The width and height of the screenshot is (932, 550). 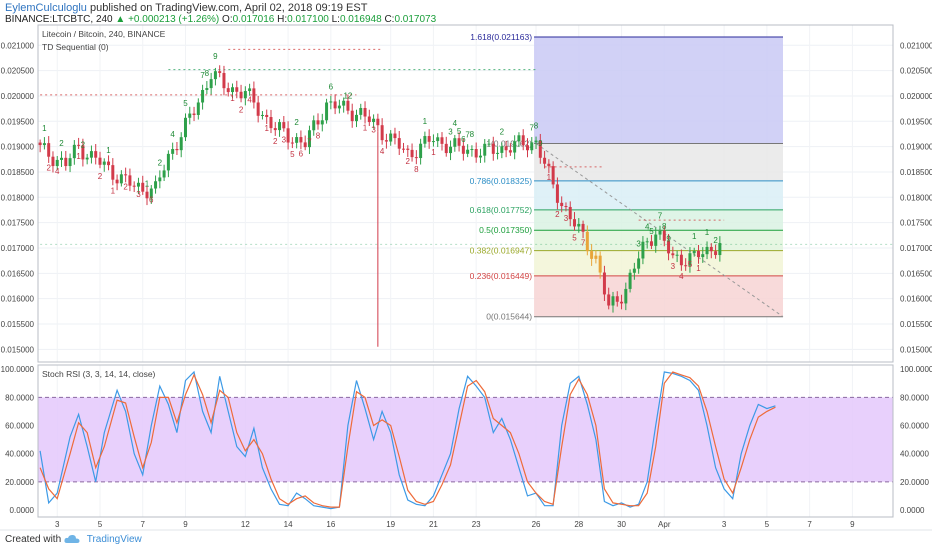 What do you see at coordinates (416, 169) in the screenshot?
I see `td-sequential-label: 8` at bounding box center [416, 169].